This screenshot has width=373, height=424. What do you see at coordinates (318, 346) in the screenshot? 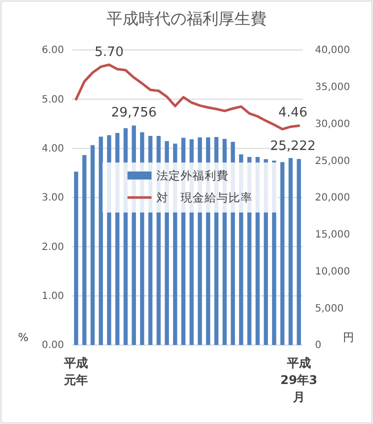
I see `y2-tick-label: 0` at bounding box center [318, 346].